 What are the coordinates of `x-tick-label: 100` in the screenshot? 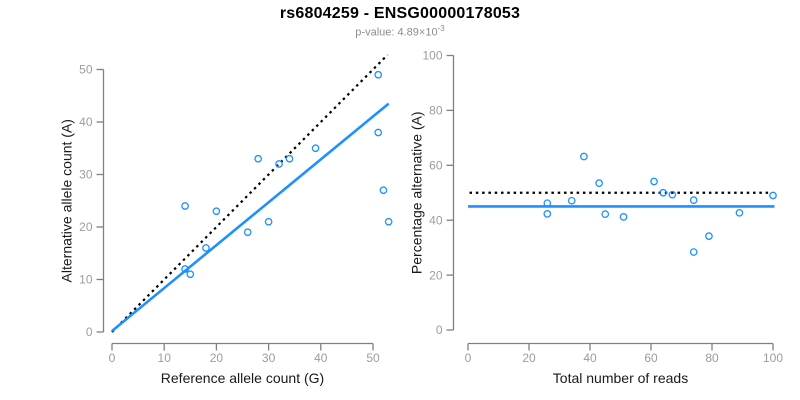 It's located at (773, 358).